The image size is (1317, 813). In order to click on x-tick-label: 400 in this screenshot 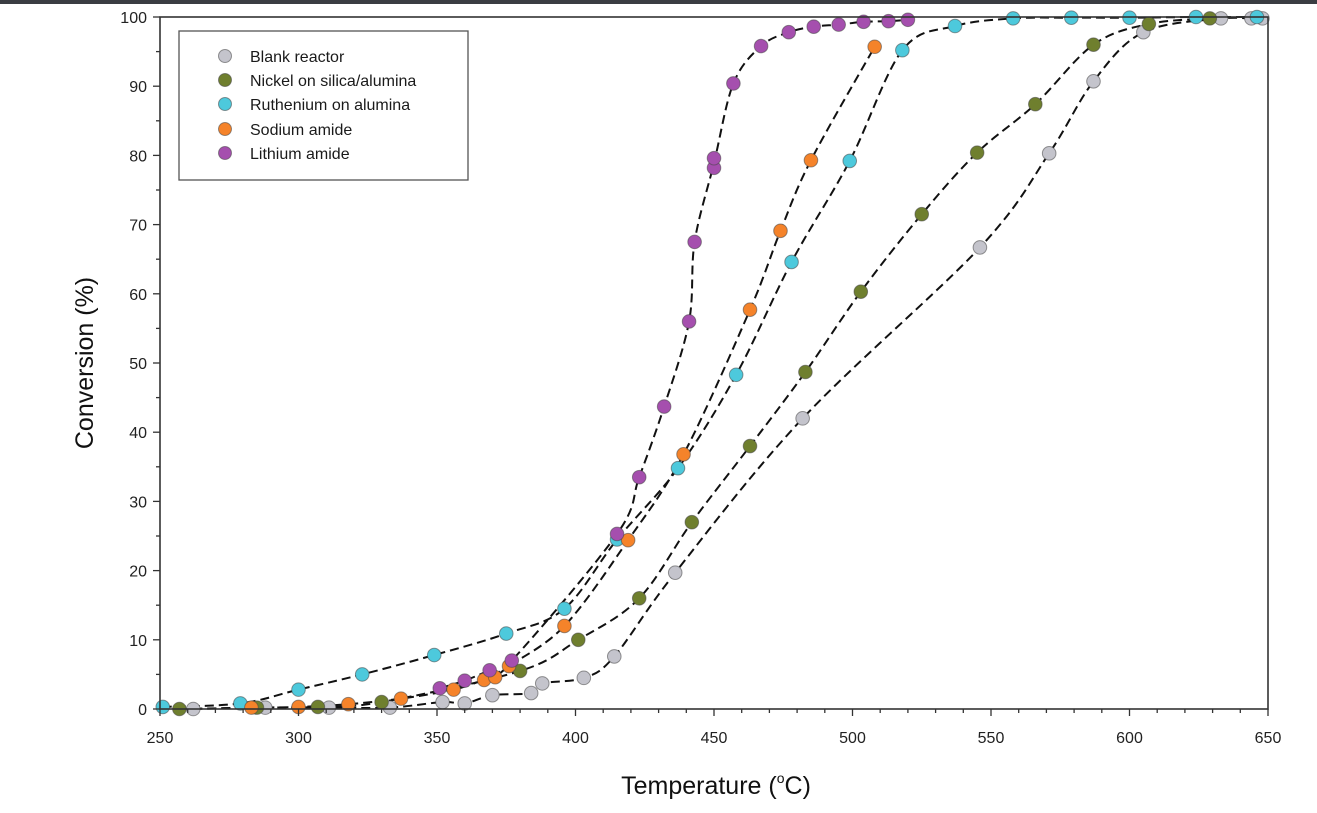, I will do `click(575, 738)`.